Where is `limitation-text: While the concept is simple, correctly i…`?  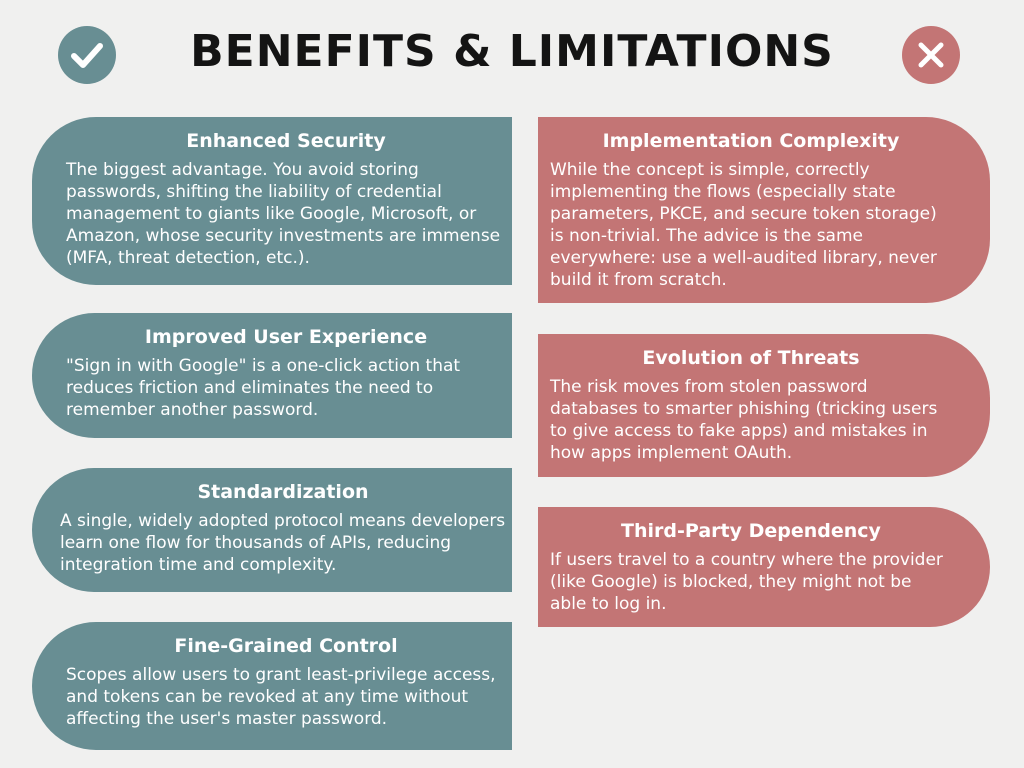 limitation-text: While the concept is simple, correctly i… is located at coordinates (743, 225).